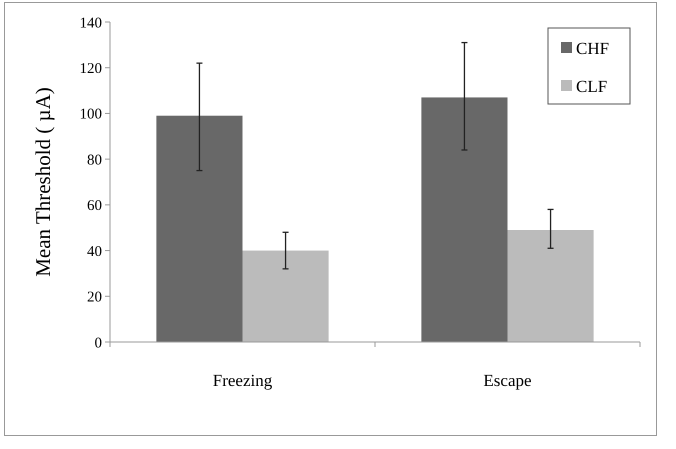  What do you see at coordinates (507, 380) in the screenshot?
I see `x-tick-label: Escape` at bounding box center [507, 380].